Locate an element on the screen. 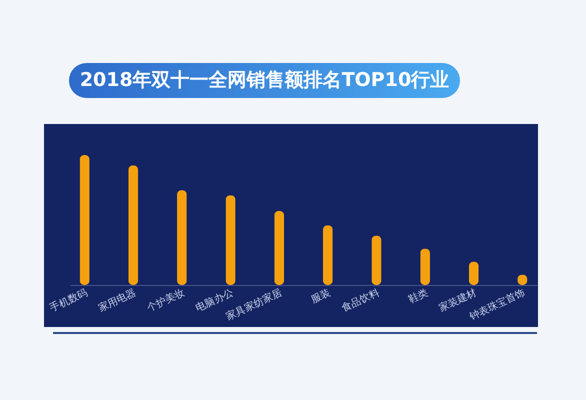  x-tick-label: 鞋类 is located at coordinates (418, 296).